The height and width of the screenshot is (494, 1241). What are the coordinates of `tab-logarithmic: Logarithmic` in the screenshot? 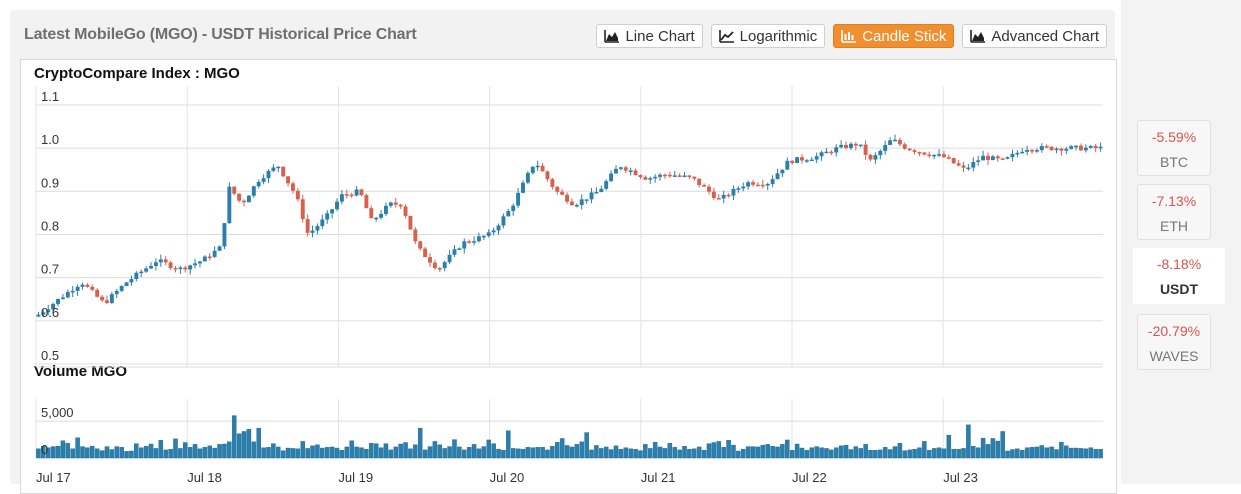 It's located at (768, 36).